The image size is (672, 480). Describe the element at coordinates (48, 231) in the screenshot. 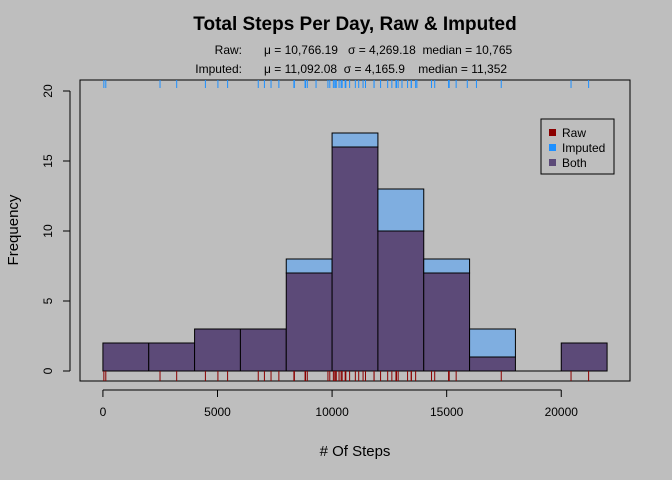

I see `y-tick-label-2: 10` at that location.